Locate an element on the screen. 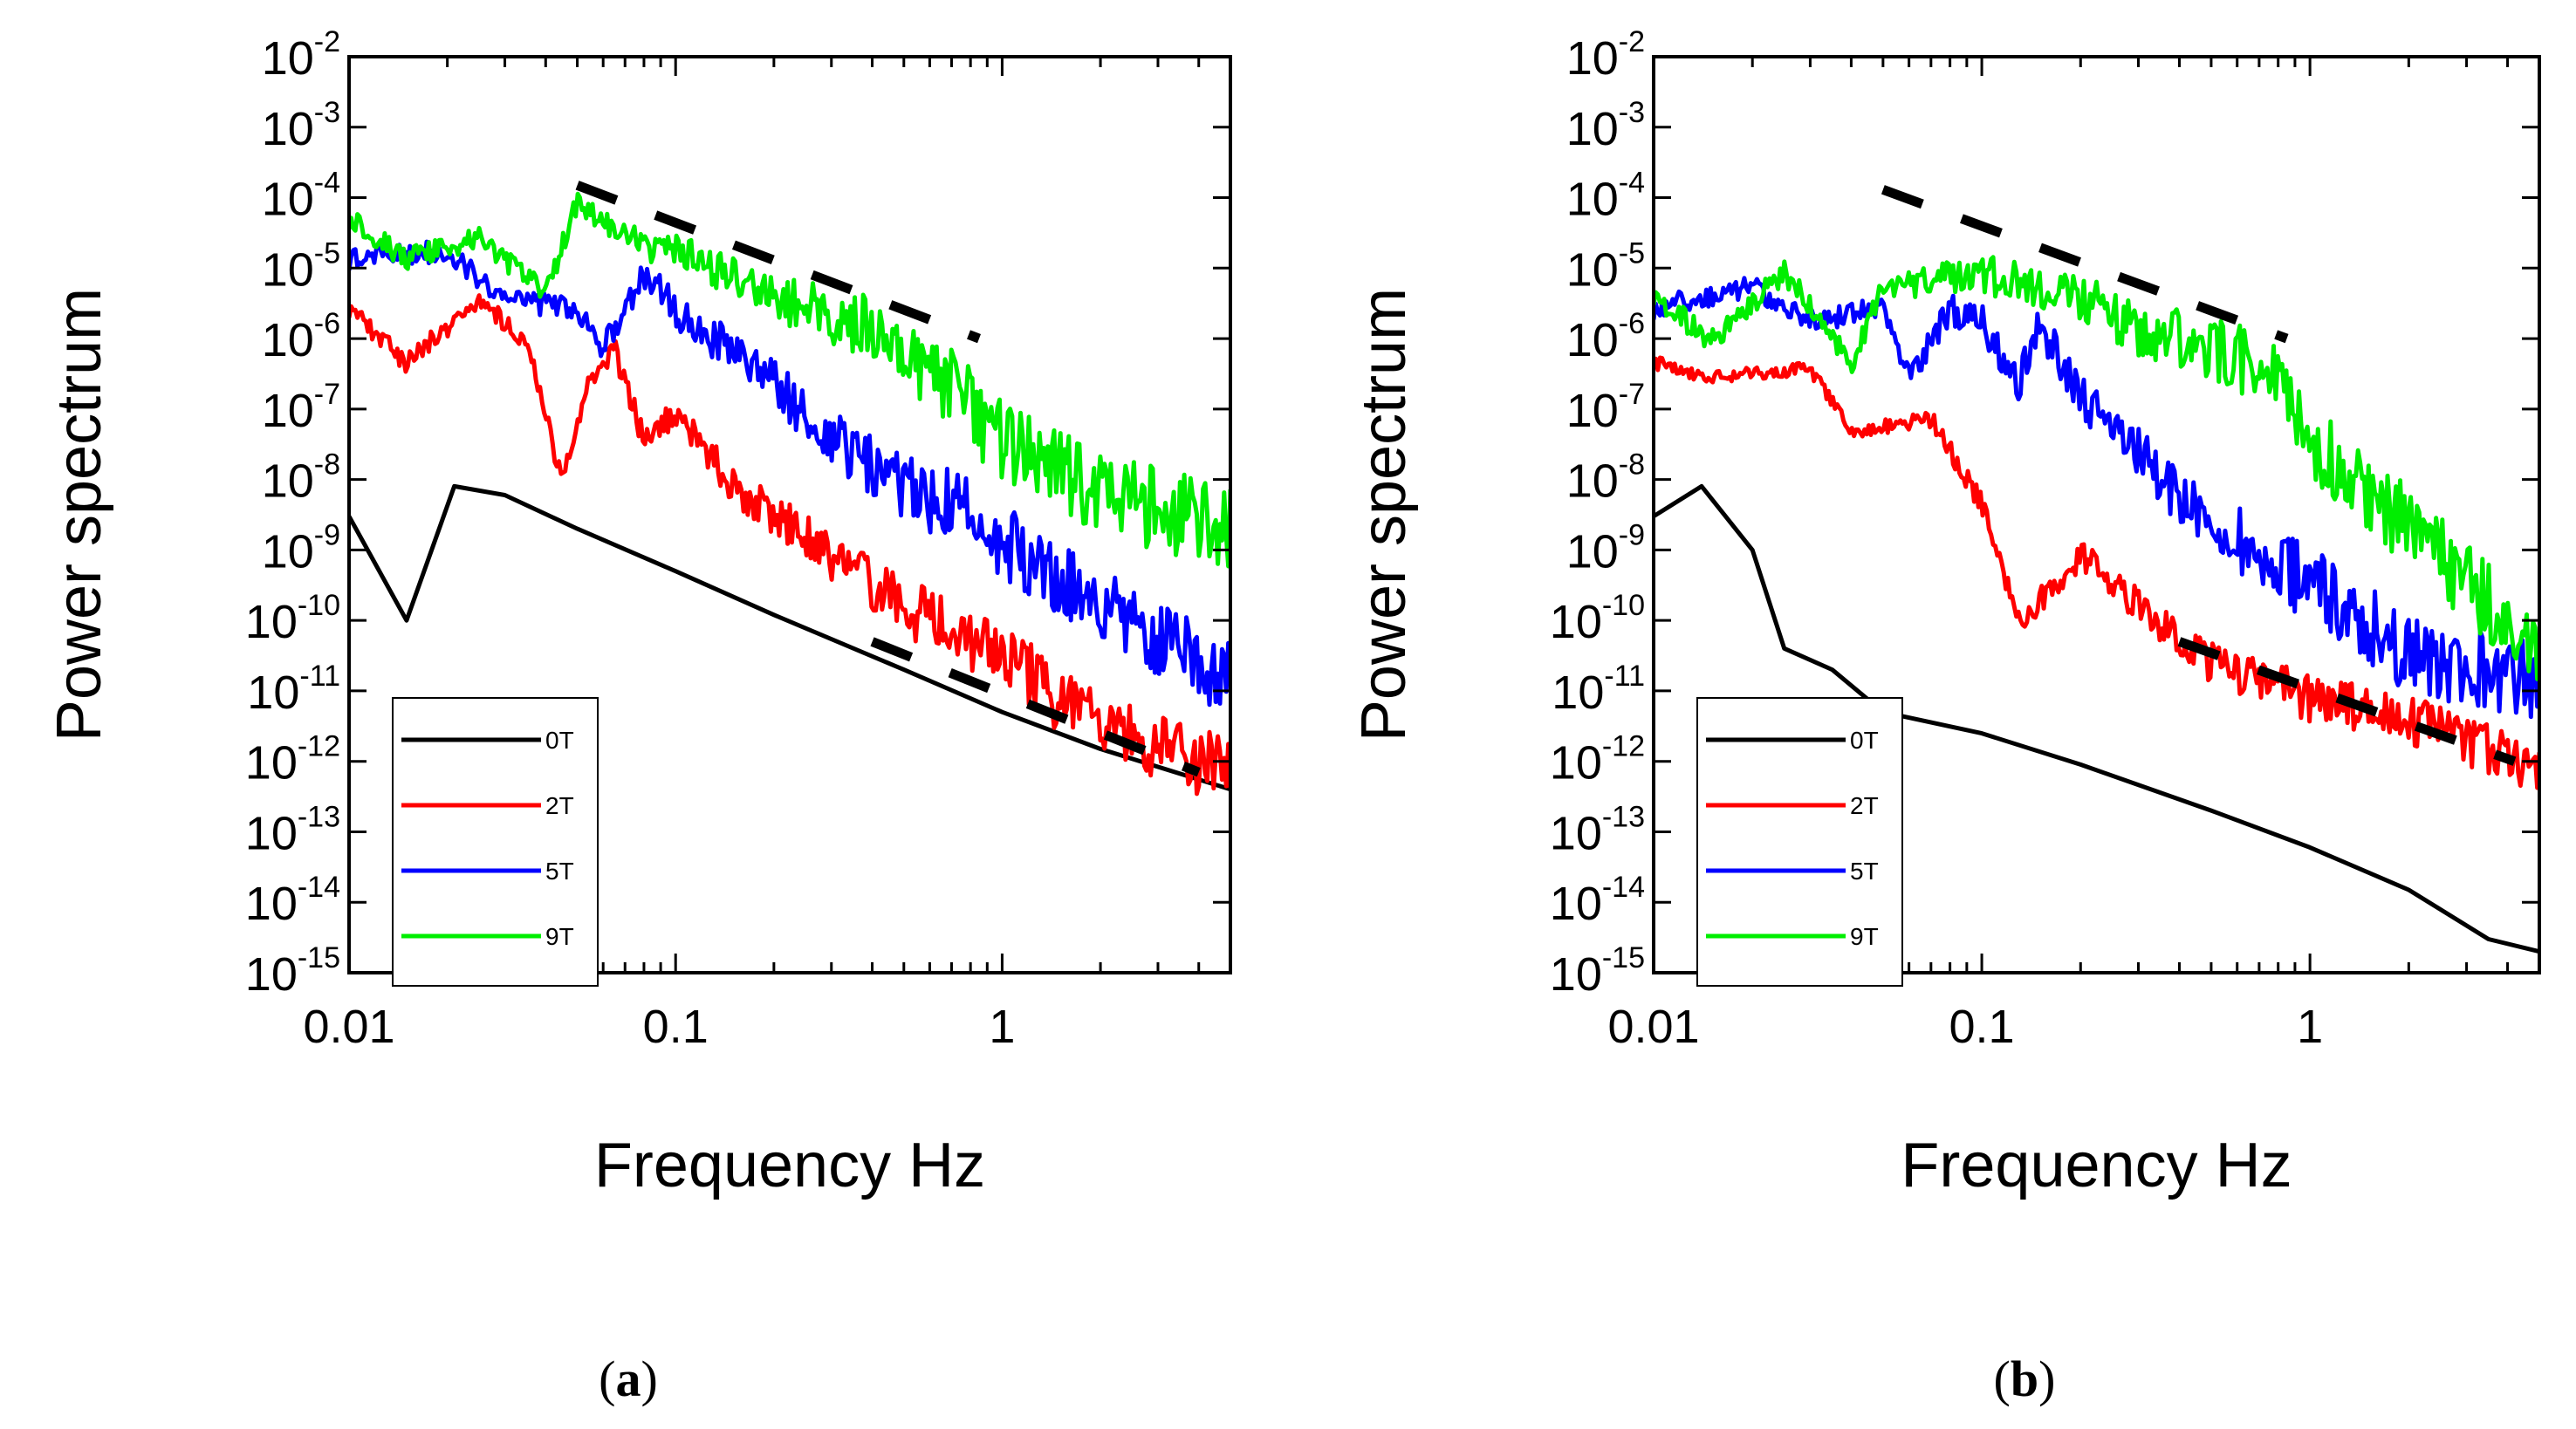  panel-caption: (a) is located at coordinates (628, 1378).